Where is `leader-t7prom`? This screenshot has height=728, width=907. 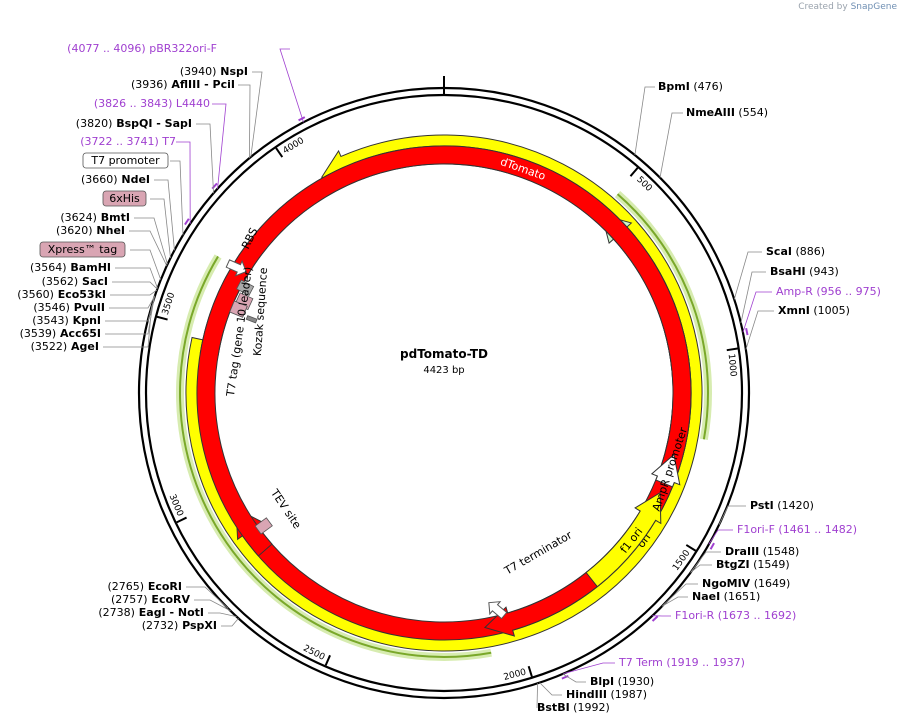 leader-t7prom is located at coordinates (177, 198).